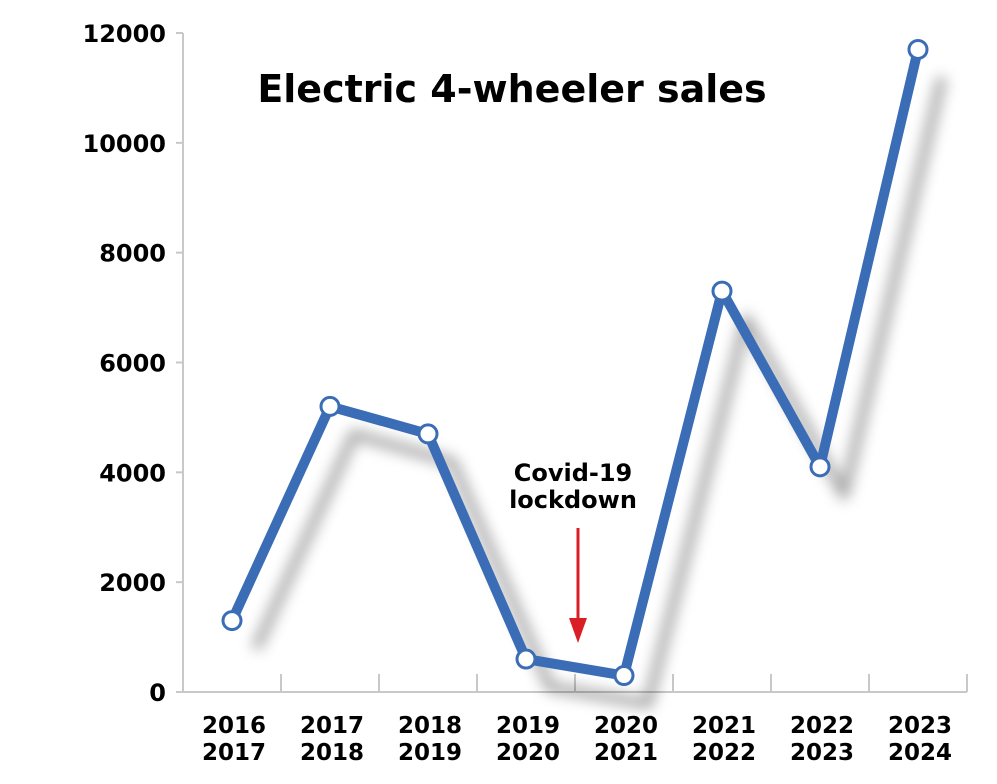  I want to click on chart-title: Electric 4-wheeler sales, so click(511, 89).